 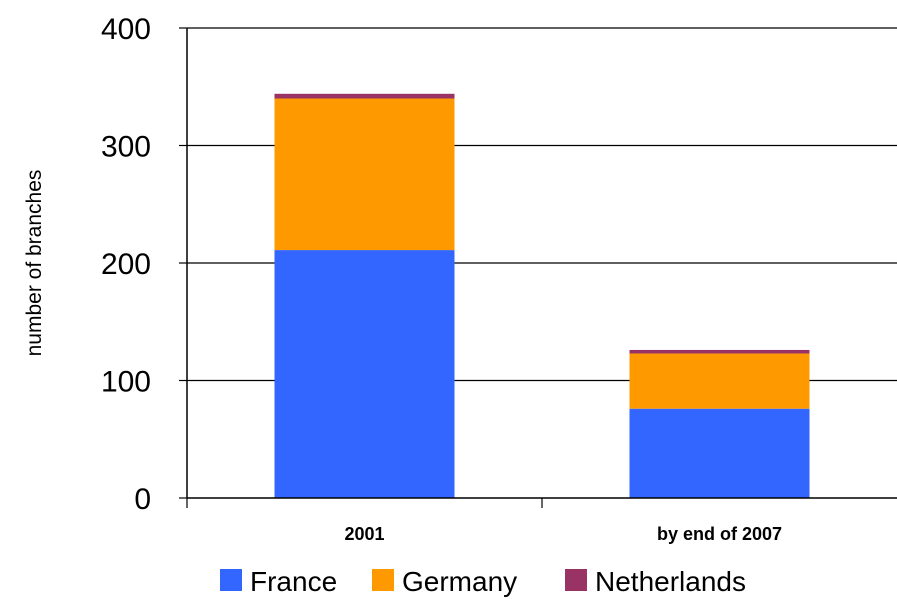 What do you see at coordinates (142, 499) in the screenshot?
I see `y-tick-label: 0` at bounding box center [142, 499].